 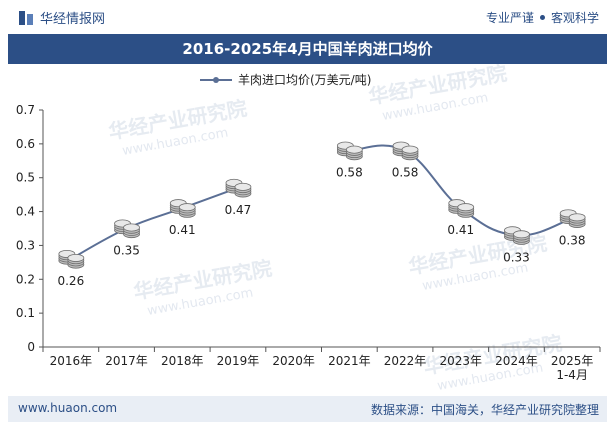 What do you see at coordinates (572, 361) in the screenshot?
I see `x-tick-label: 2025年` at bounding box center [572, 361].